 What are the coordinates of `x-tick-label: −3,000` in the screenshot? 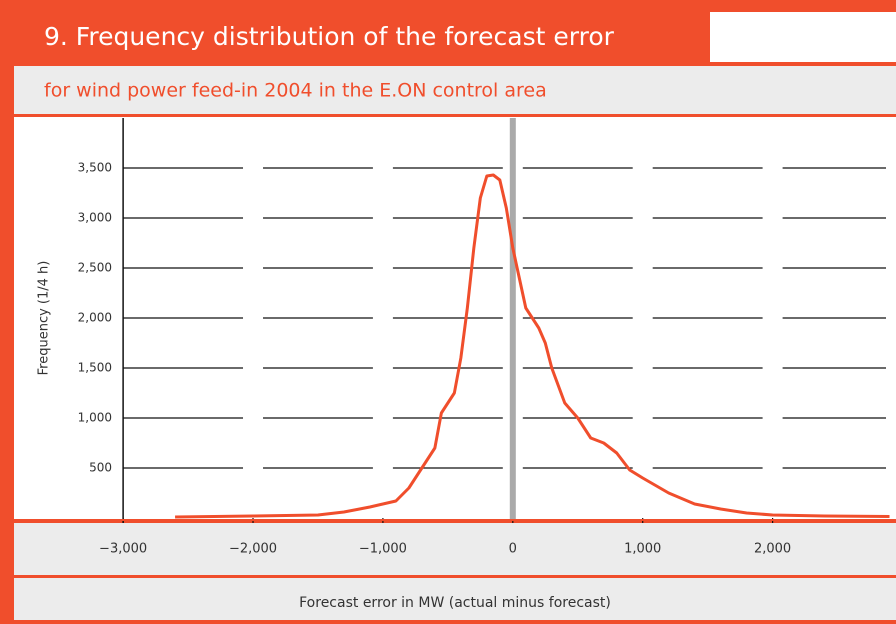 It's located at (123, 549).